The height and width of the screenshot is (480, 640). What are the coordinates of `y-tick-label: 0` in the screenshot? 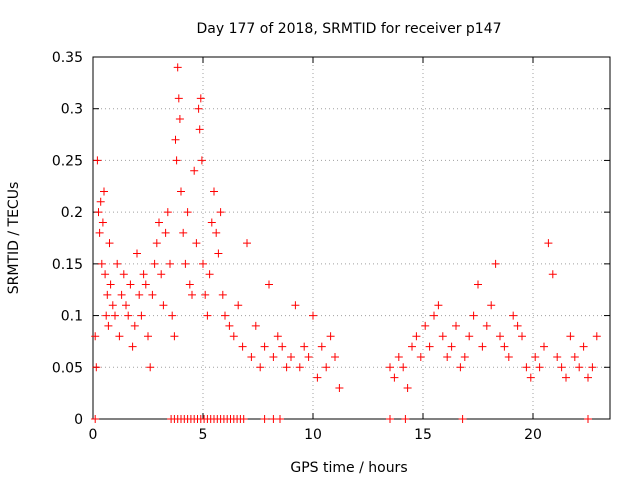 It's located at (78, 420).